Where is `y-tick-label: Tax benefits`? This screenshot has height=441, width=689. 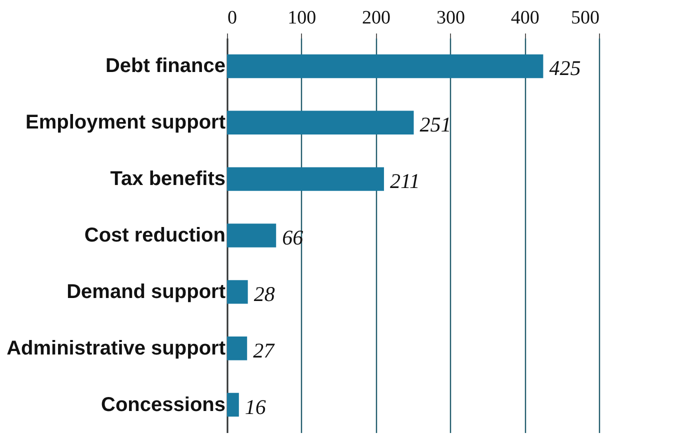 y-tick-label: Tax benefits is located at coordinates (168, 179).